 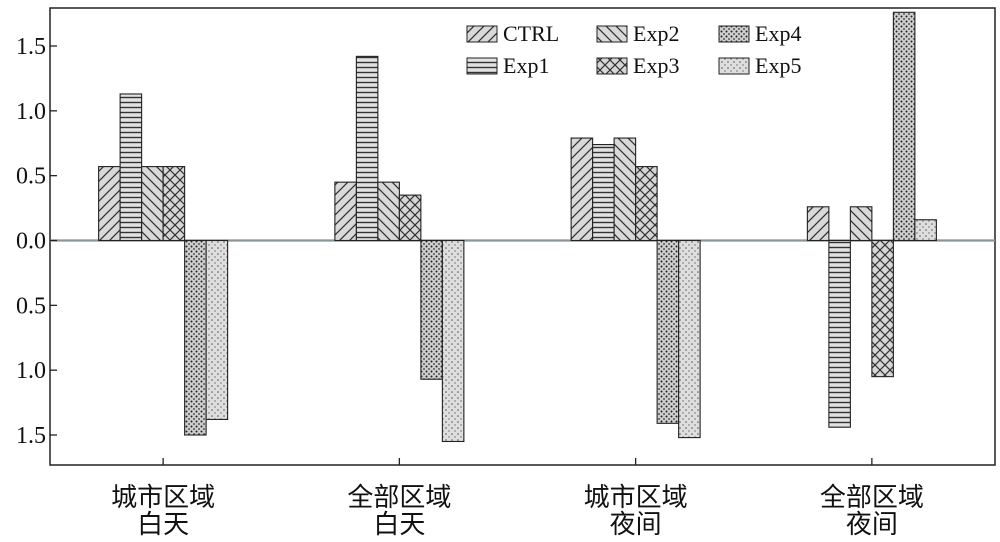 I want to click on legend-swatch-exp4, so click(x=734, y=34).